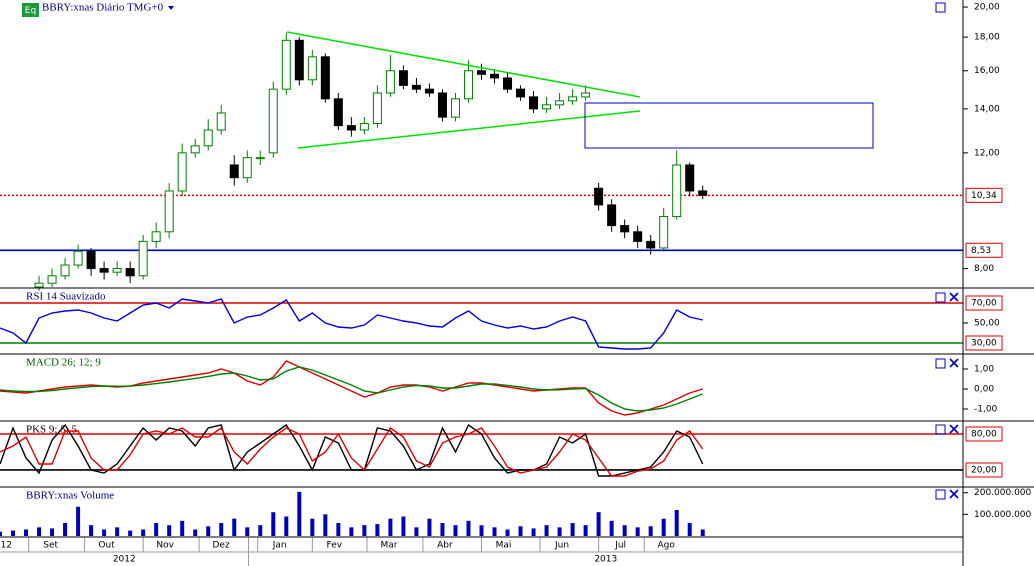 The width and height of the screenshot is (1034, 566). What do you see at coordinates (947, 396) in the screenshot?
I see `panel-buttons` at bounding box center [947, 396].